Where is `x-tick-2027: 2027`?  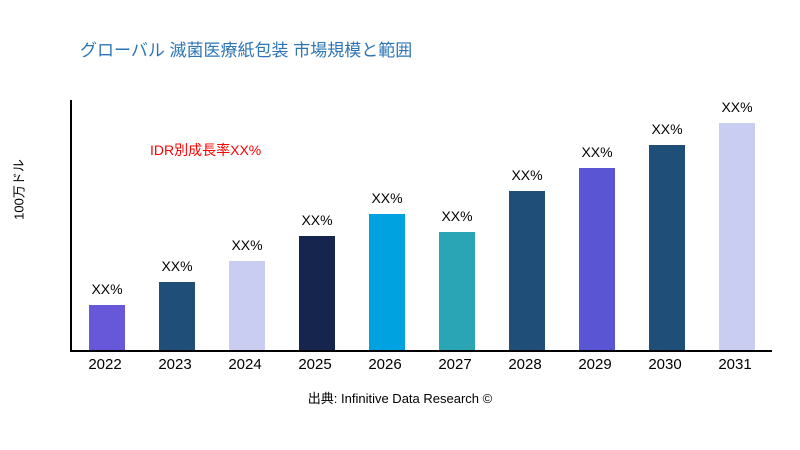
x-tick-2027: 2027 is located at coordinates (455, 364).